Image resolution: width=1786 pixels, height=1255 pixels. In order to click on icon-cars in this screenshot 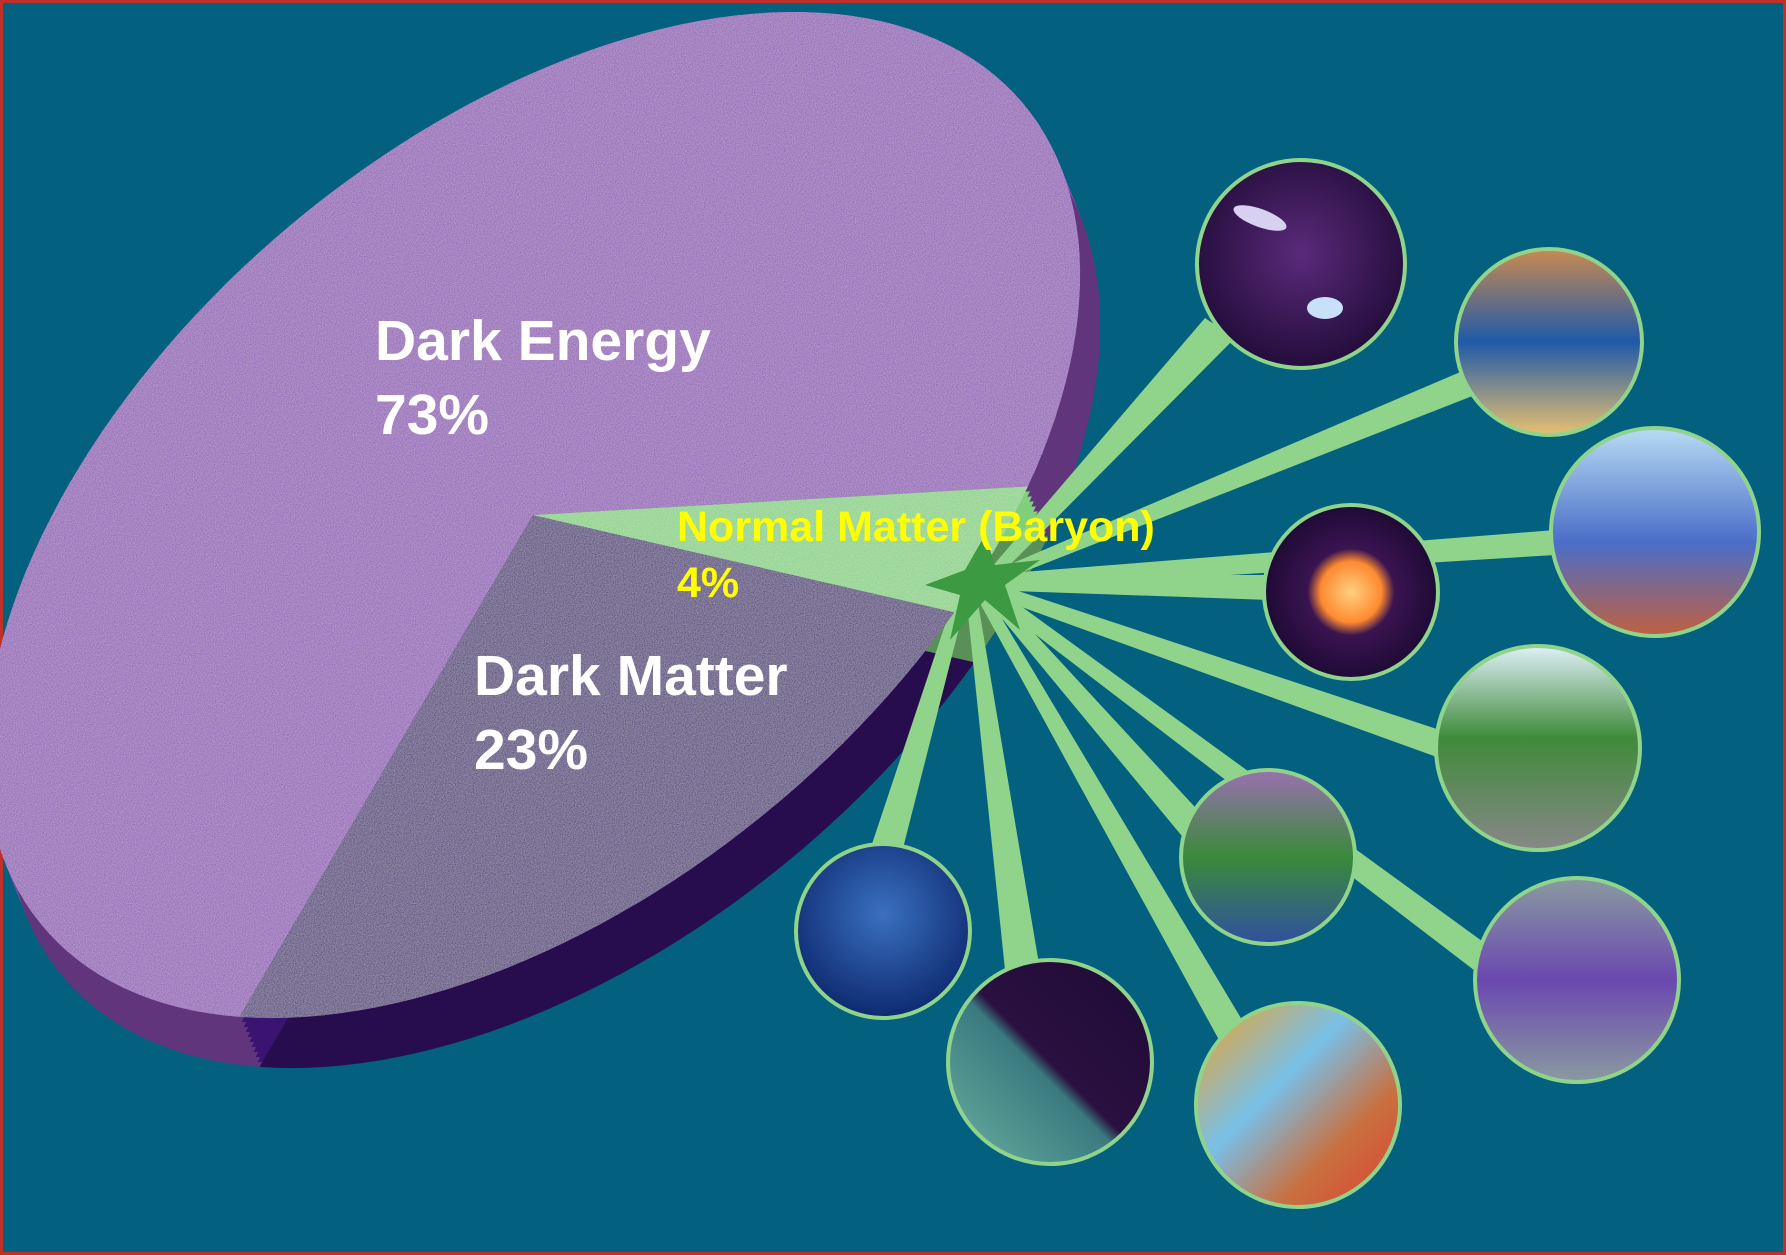, I will do `click(1577, 980)`.